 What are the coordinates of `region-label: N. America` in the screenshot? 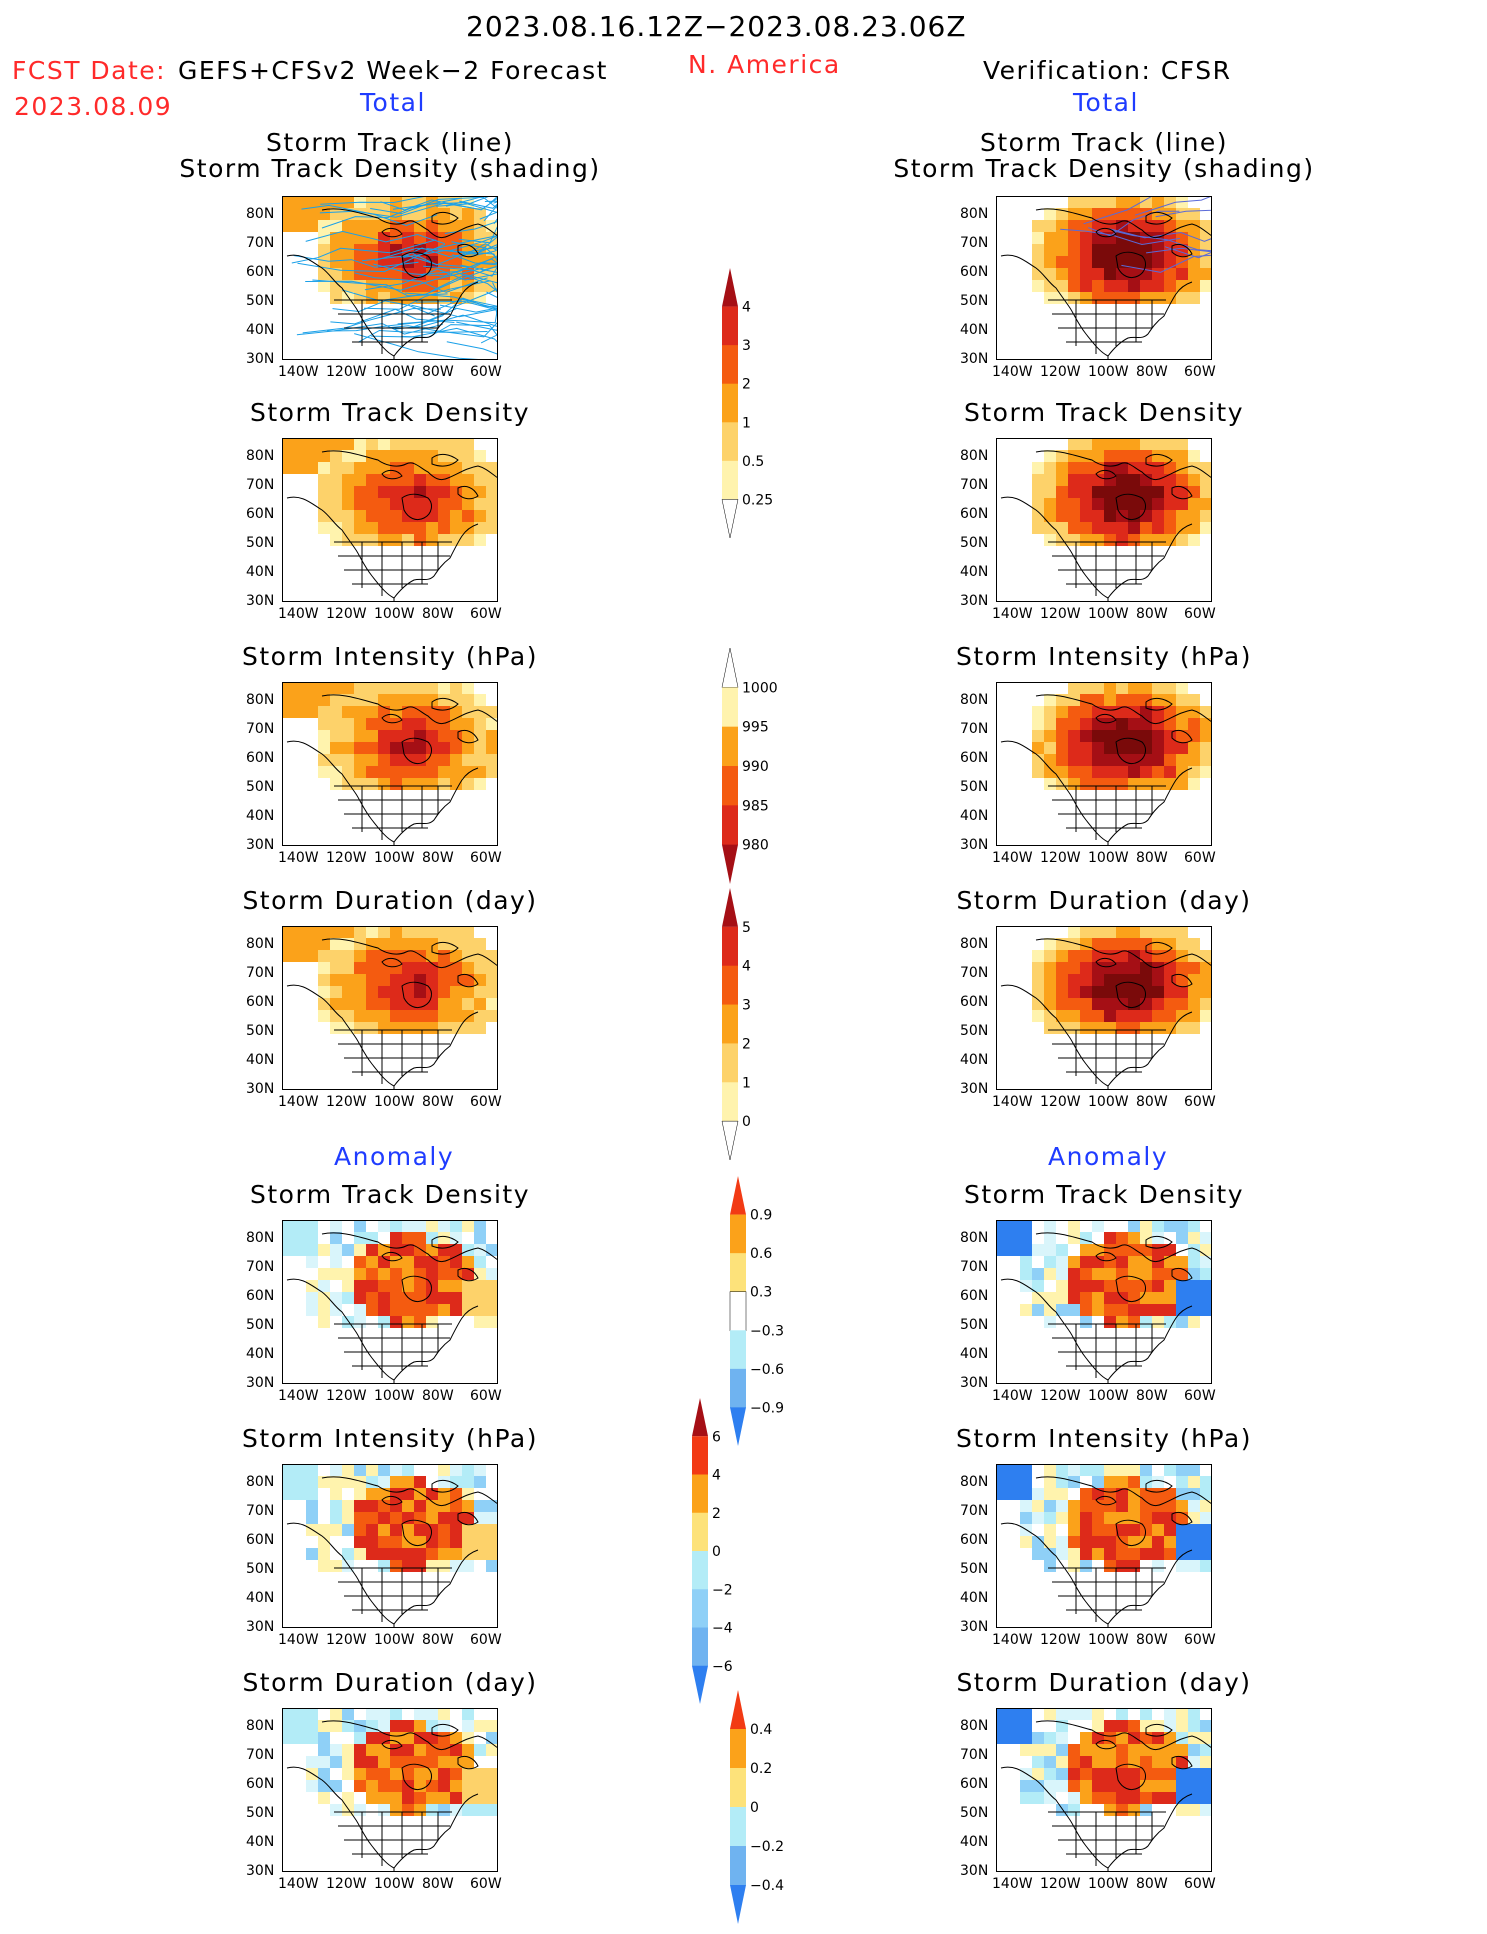 It's located at (764, 64).